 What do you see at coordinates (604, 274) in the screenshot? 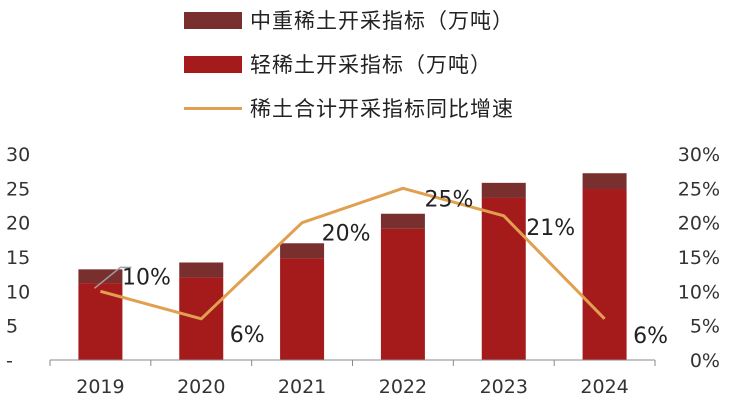
I see `bar-light-2024` at bounding box center [604, 274].